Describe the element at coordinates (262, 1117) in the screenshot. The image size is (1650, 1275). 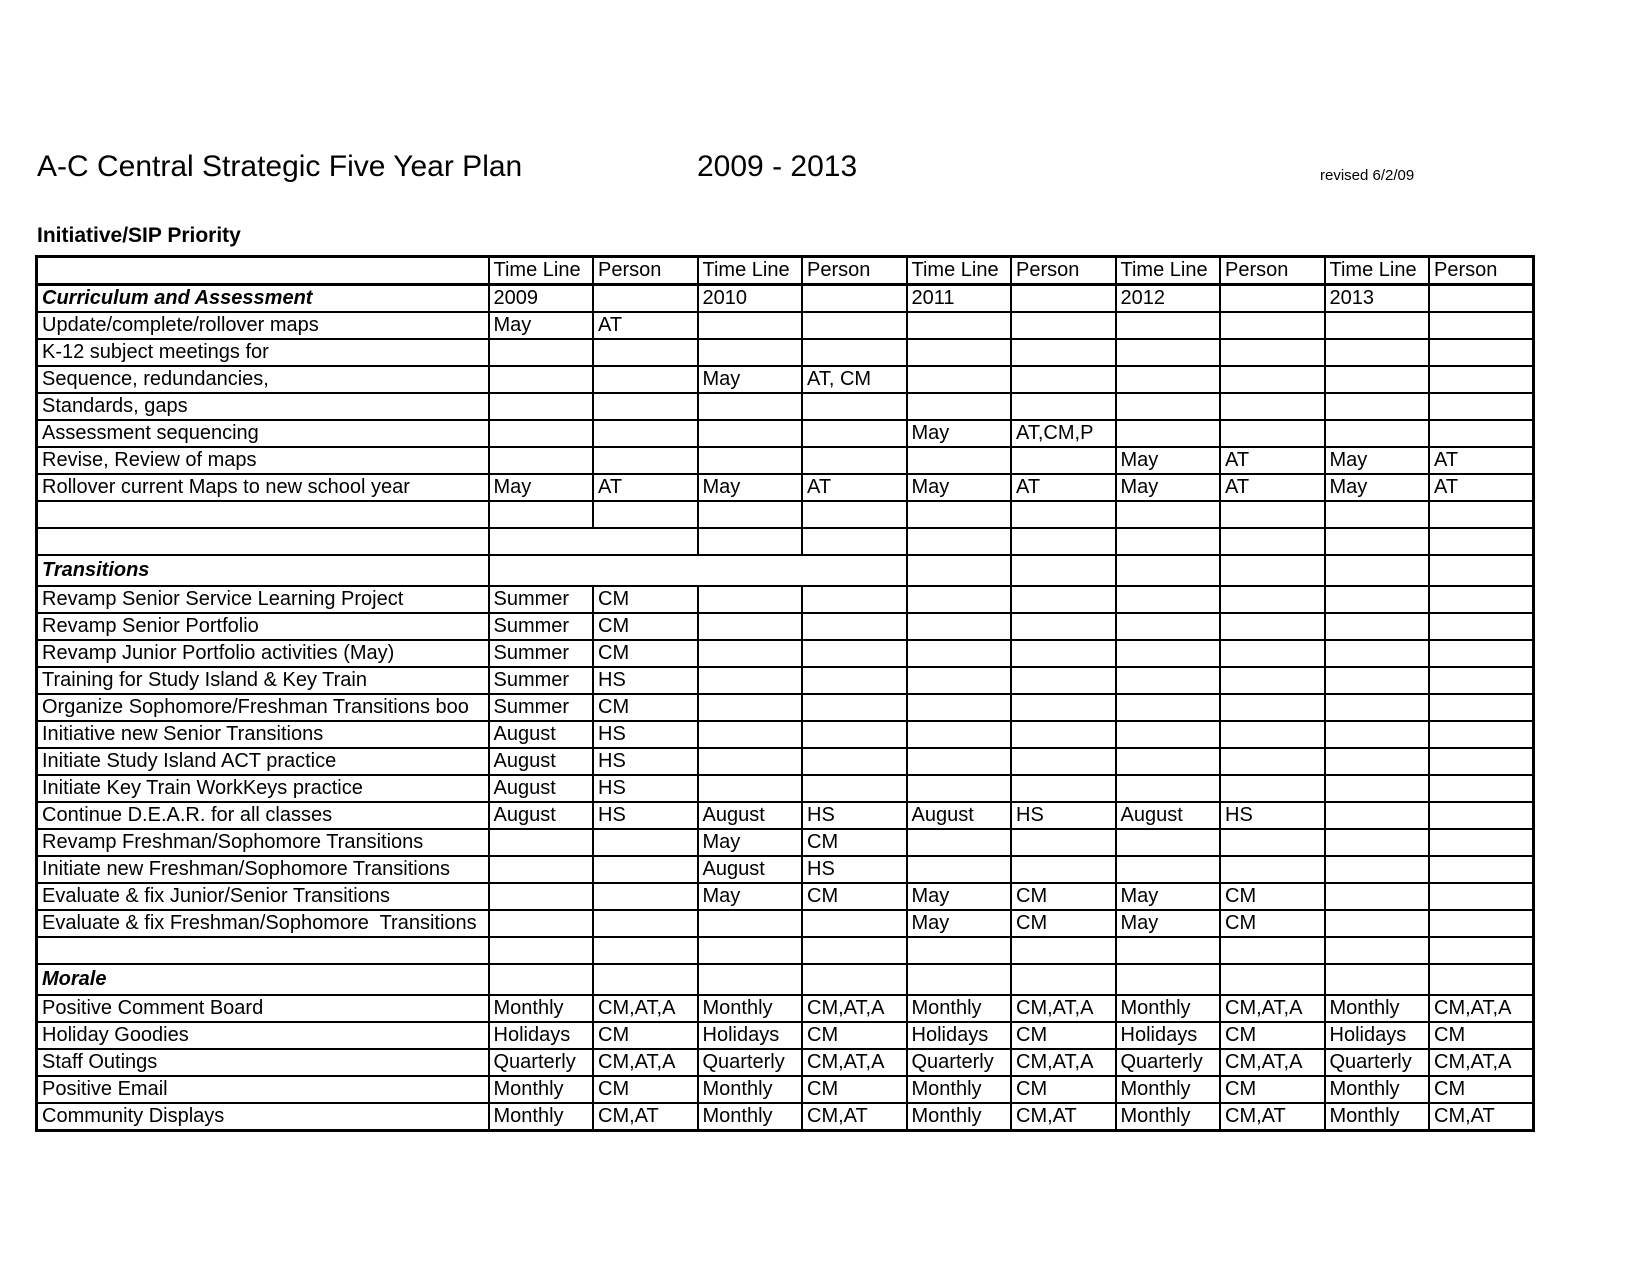
I see `initiative-label: Community Displays` at that location.